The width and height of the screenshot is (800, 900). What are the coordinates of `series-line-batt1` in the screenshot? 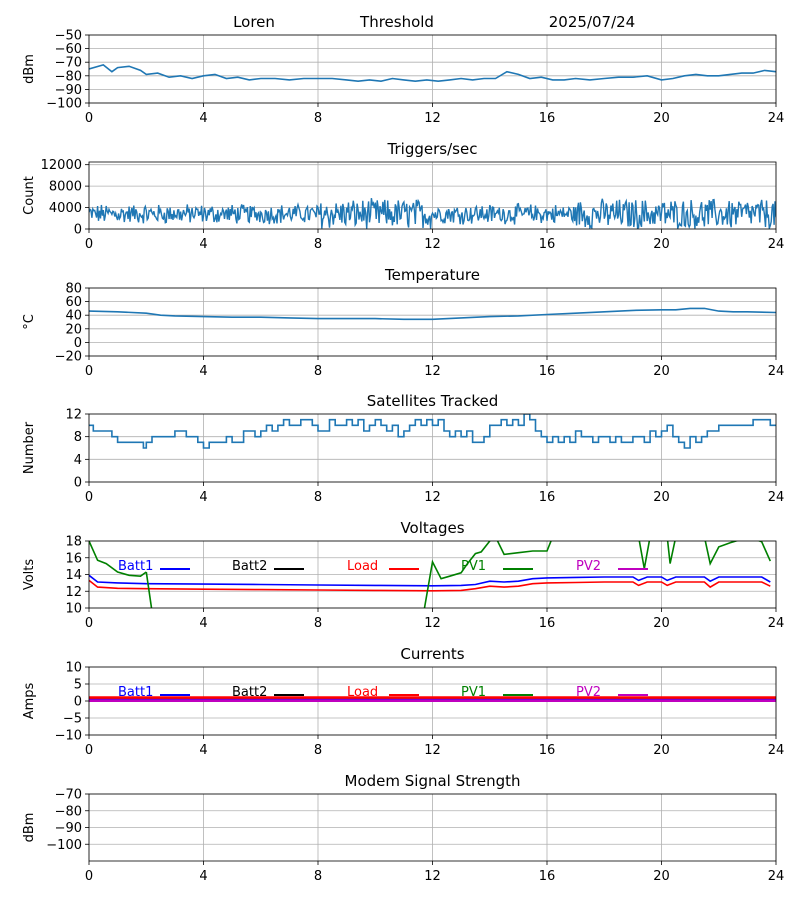 It's located at (430, 580).